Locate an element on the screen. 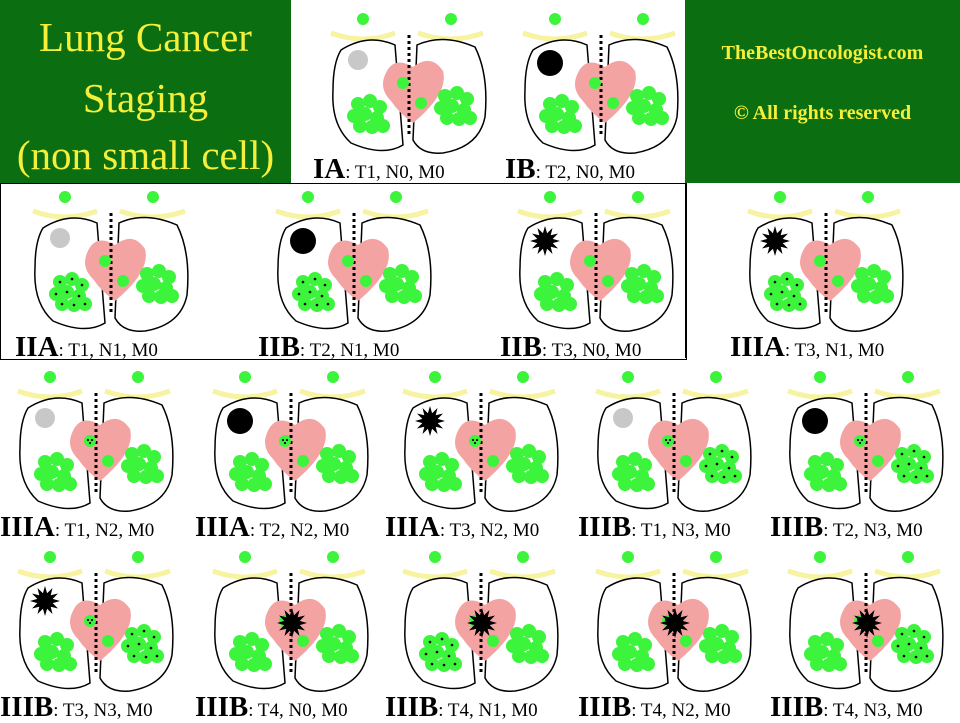 The height and width of the screenshot is (723, 960). stage-panel: IIIA: T3, N2, M0 is located at coordinates (482, 453).